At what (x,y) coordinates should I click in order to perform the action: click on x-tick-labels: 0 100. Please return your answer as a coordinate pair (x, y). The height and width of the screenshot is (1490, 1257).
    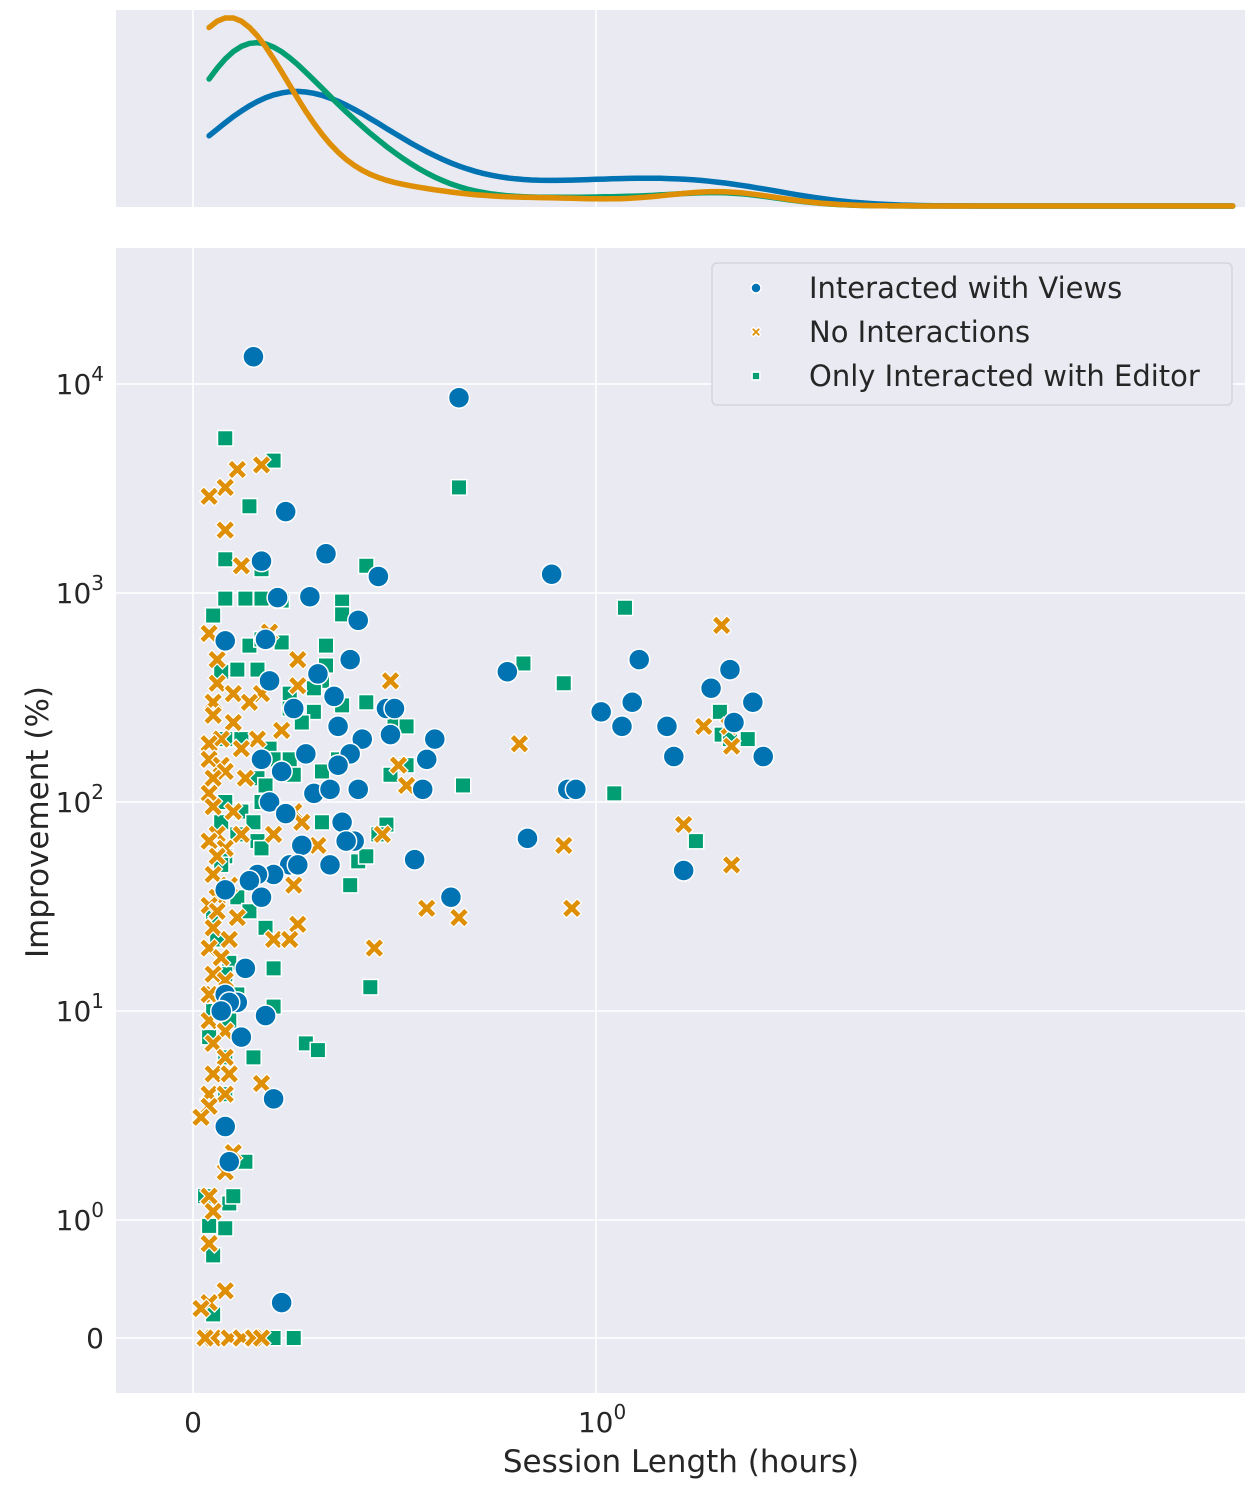
    Looking at the image, I should click on (405, 1419).